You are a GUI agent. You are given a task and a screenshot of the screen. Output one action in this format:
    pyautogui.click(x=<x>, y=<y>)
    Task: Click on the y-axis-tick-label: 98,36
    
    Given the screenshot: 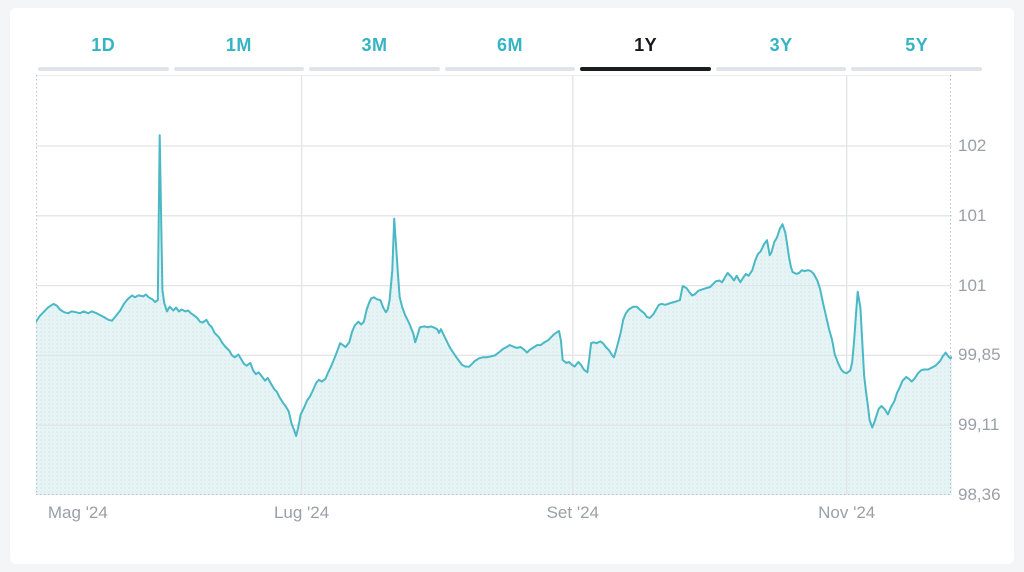 What is the action you would take?
    pyautogui.click(x=979, y=494)
    